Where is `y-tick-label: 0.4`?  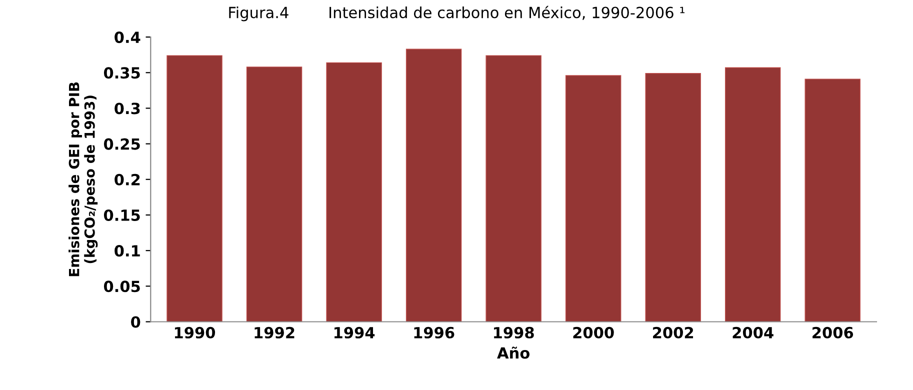
y-tick-label: 0.4 is located at coordinates (127, 38).